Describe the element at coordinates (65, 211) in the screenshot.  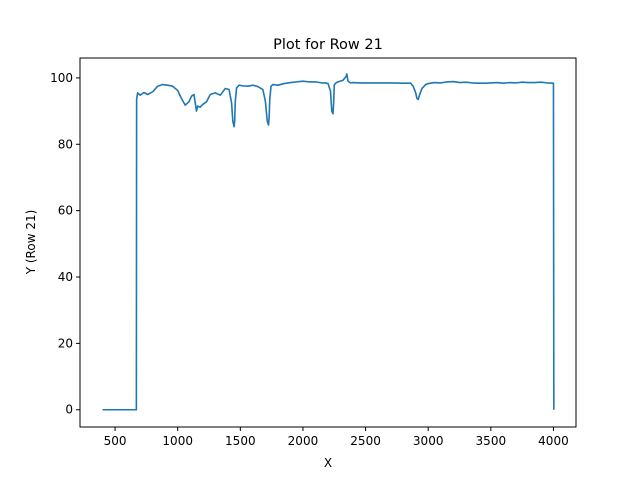
I see `y-tick-label: 60` at that location.